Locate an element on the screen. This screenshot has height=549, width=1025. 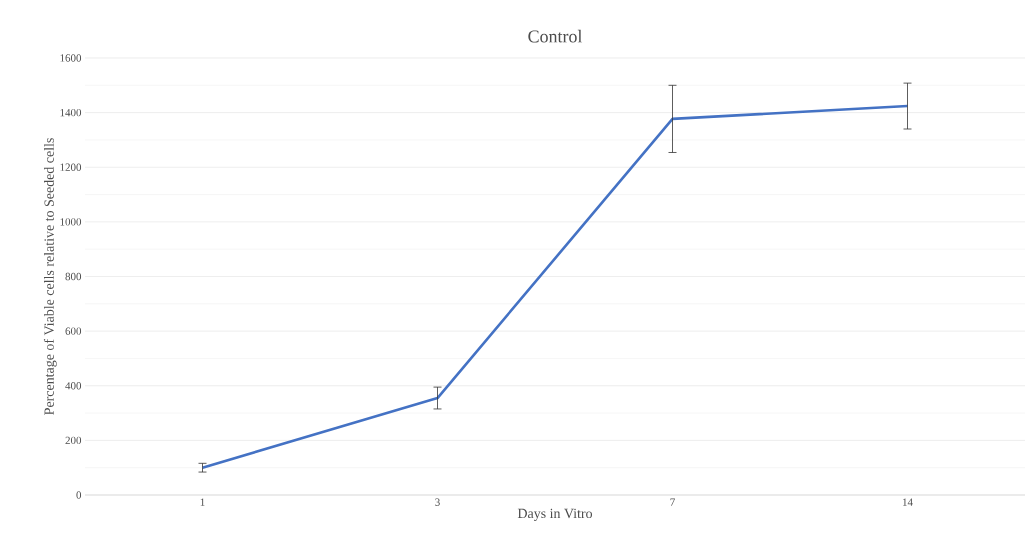
y-tick-label: 800 is located at coordinates (73, 276).